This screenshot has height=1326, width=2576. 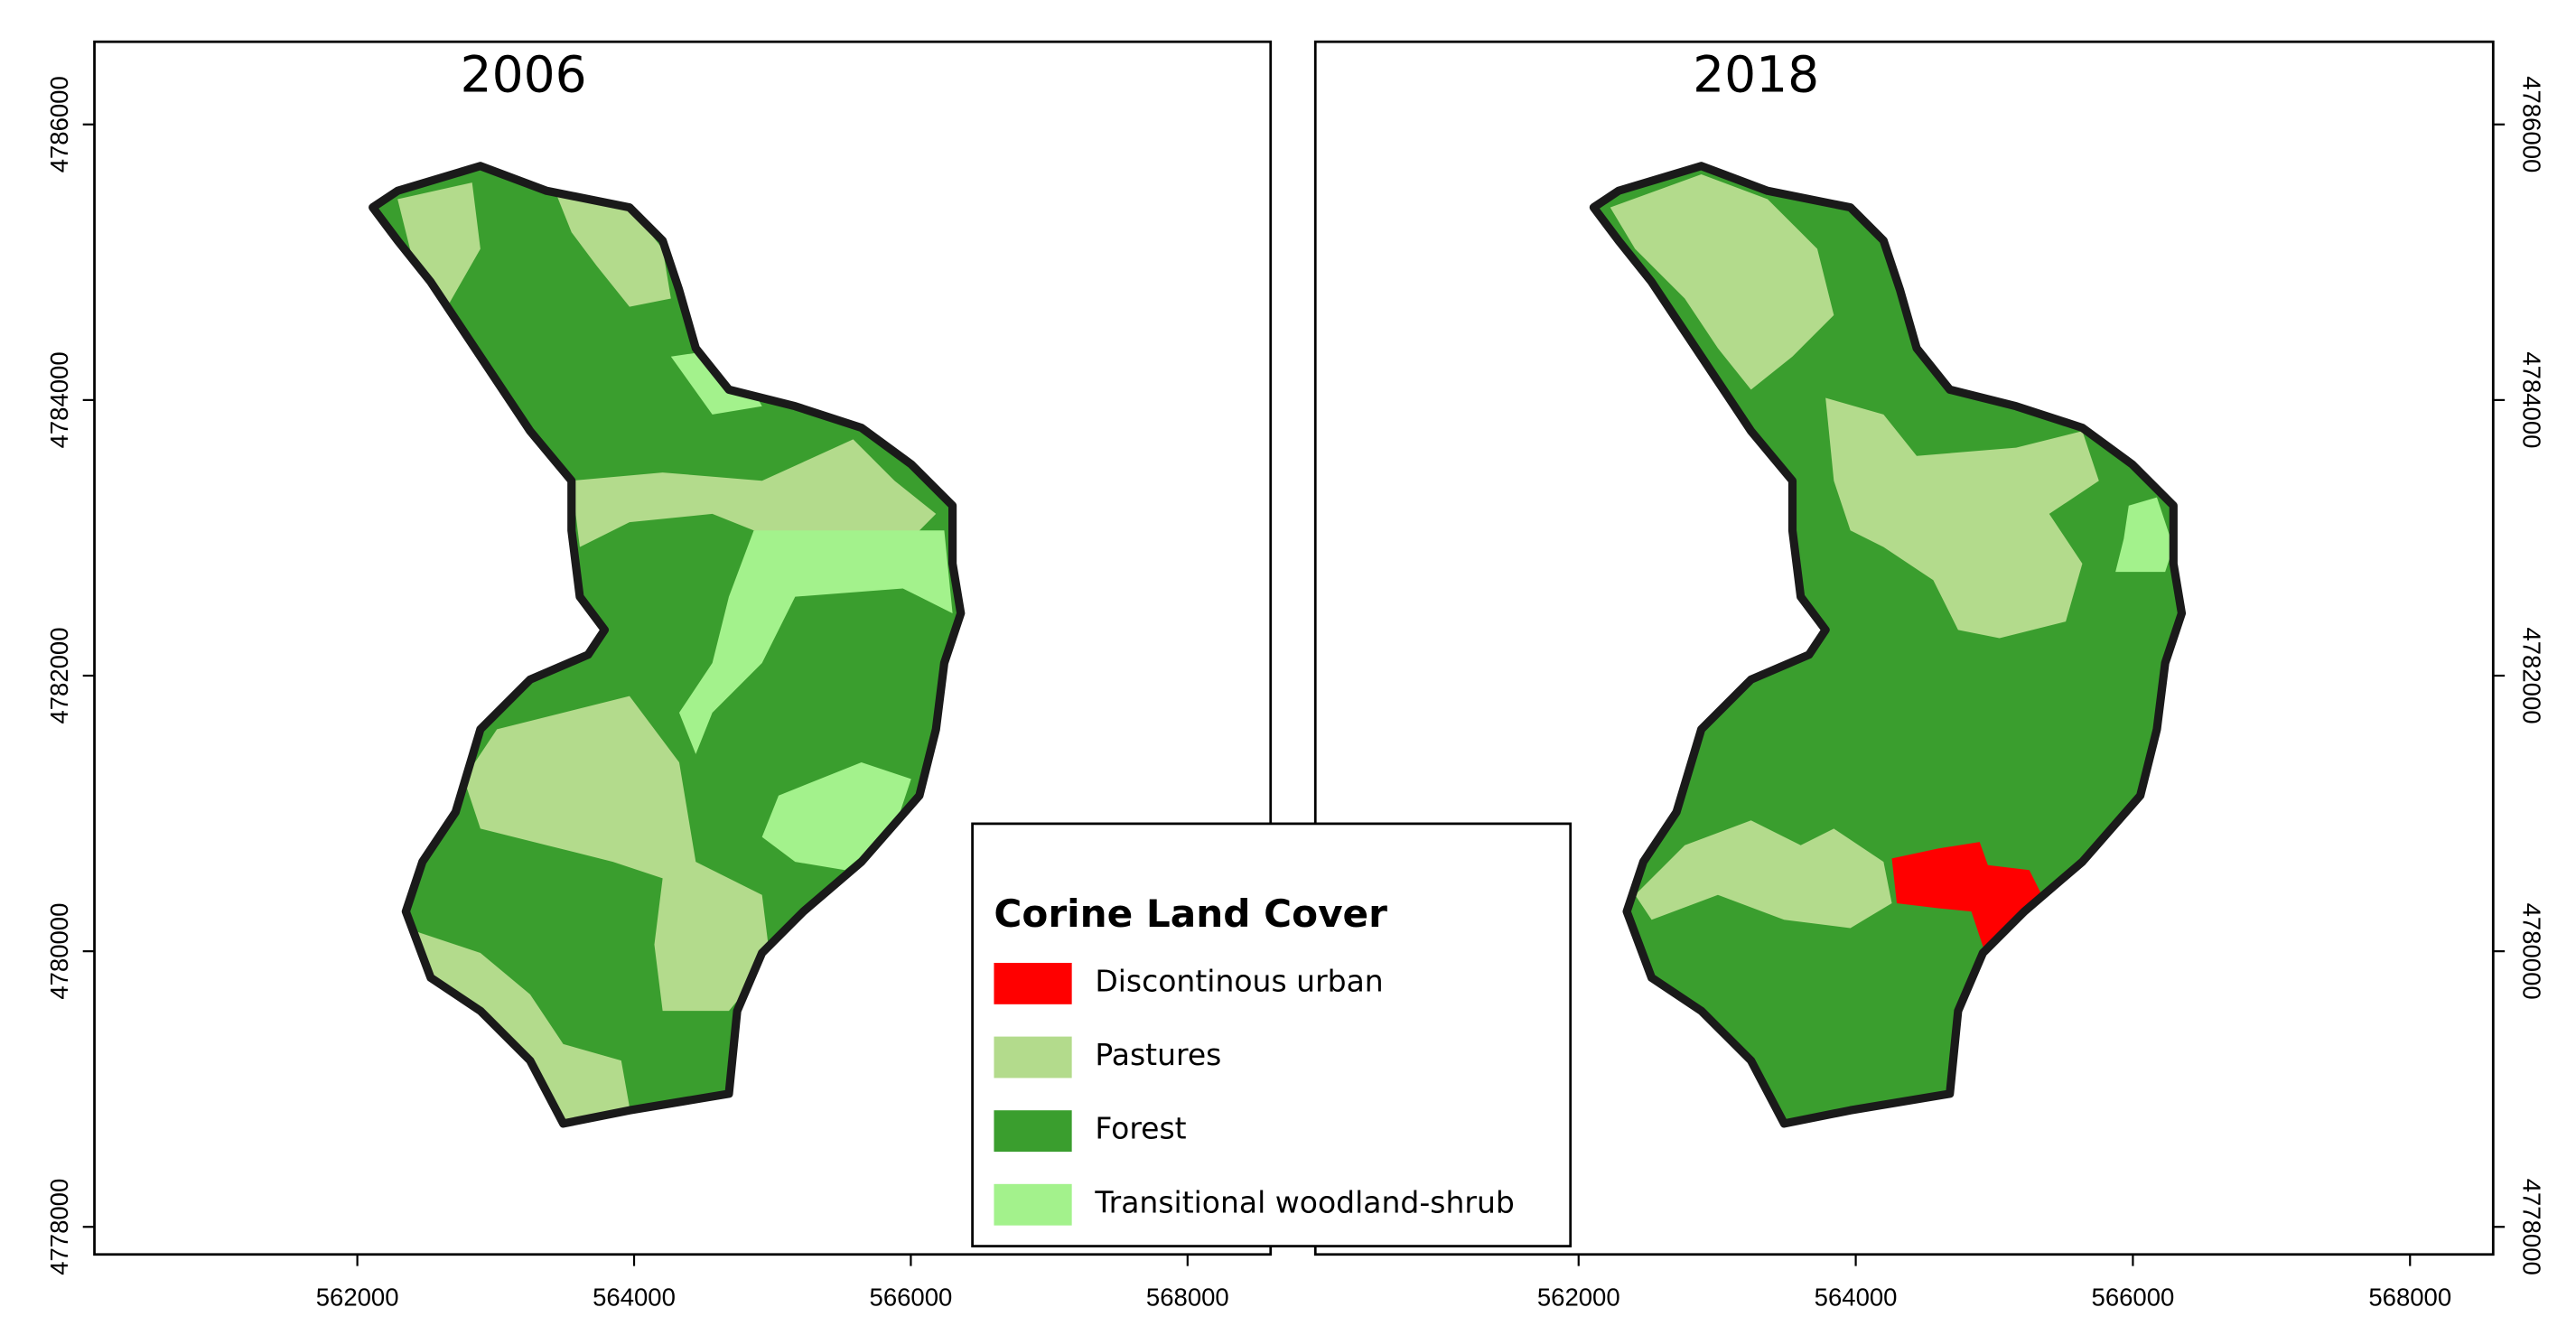 I want to click on legend-title: Corine Land Cover, so click(x=1190, y=914).